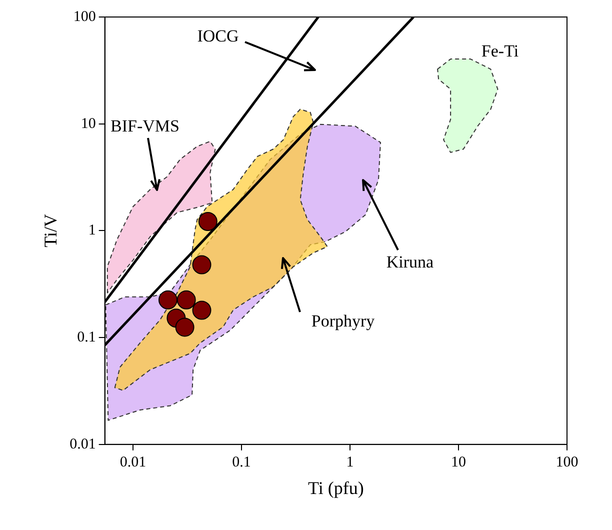 The image size is (612, 530). I want to click on x-tick-label: 10, so click(458, 462).